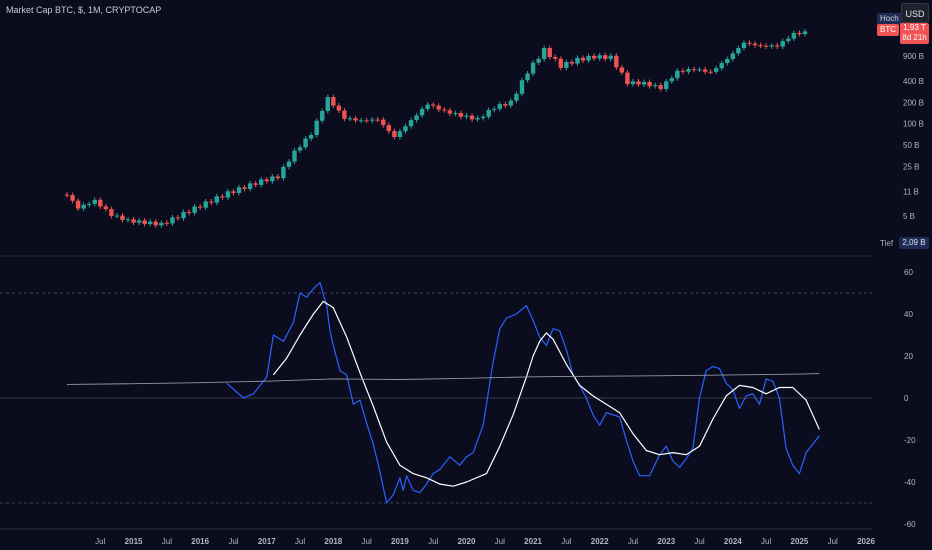 The width and height of the screenshot is (932, 550). Describe the element at coordinates (533, 541) in the screenshot. I see `time-tick-label: 2021` at that location.